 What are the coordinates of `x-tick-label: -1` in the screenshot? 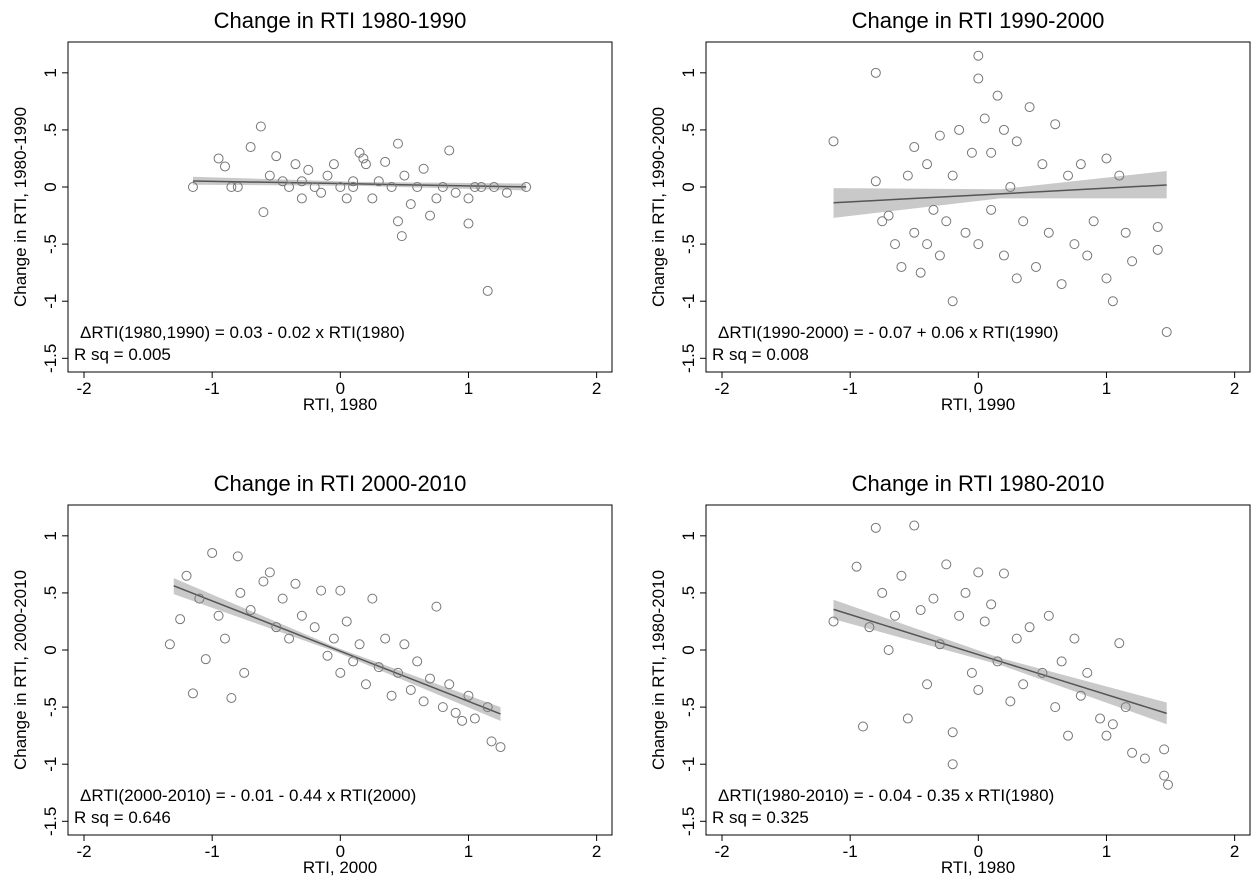 It's located at (212, 388).